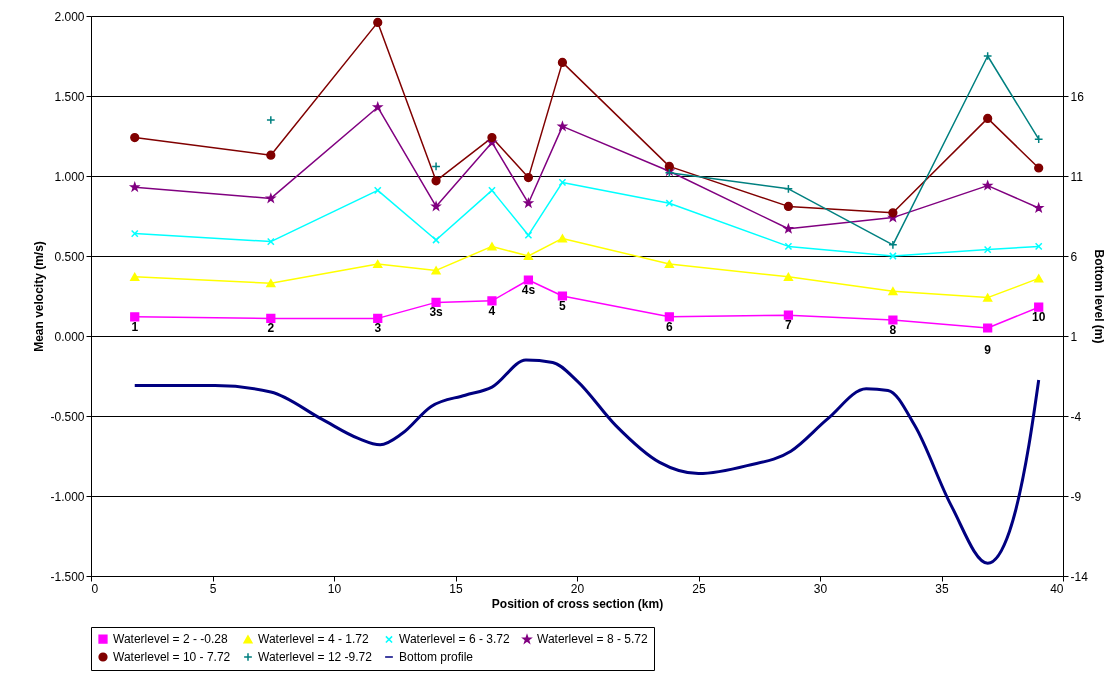 The width and height of the screenshot is (1119, 699). Describe the element at coordinates (1098, 296) in the screenshot. I see `y2-axis-title: Bottom level (m)` at that location.